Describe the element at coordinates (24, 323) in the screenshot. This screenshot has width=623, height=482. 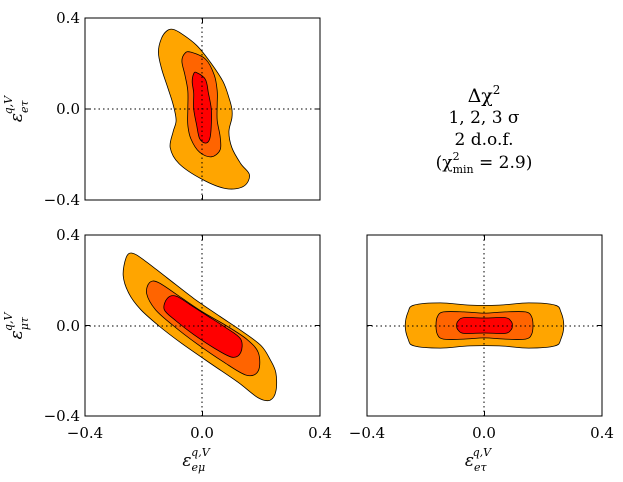
I see `ylabel-sub: μτ` at that location.